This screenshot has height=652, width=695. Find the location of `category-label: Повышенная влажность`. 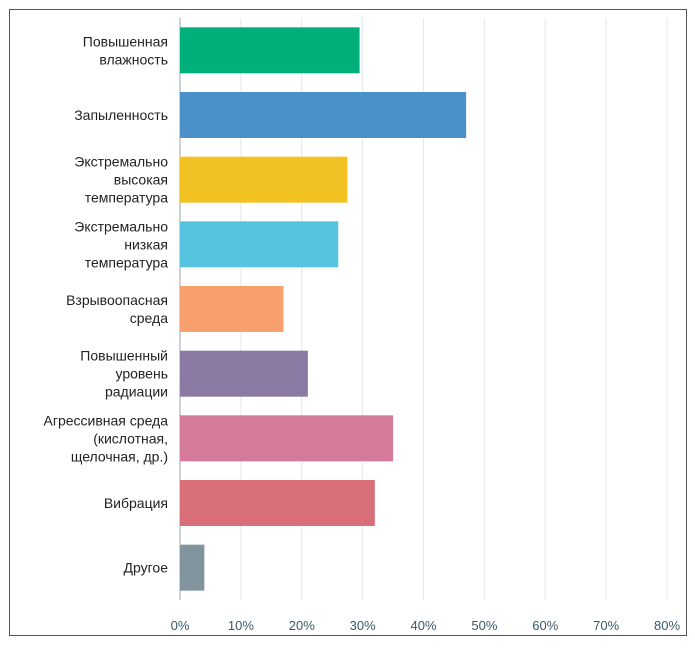

category-label: Повышенная влажность is located at coordinates (125, 50).